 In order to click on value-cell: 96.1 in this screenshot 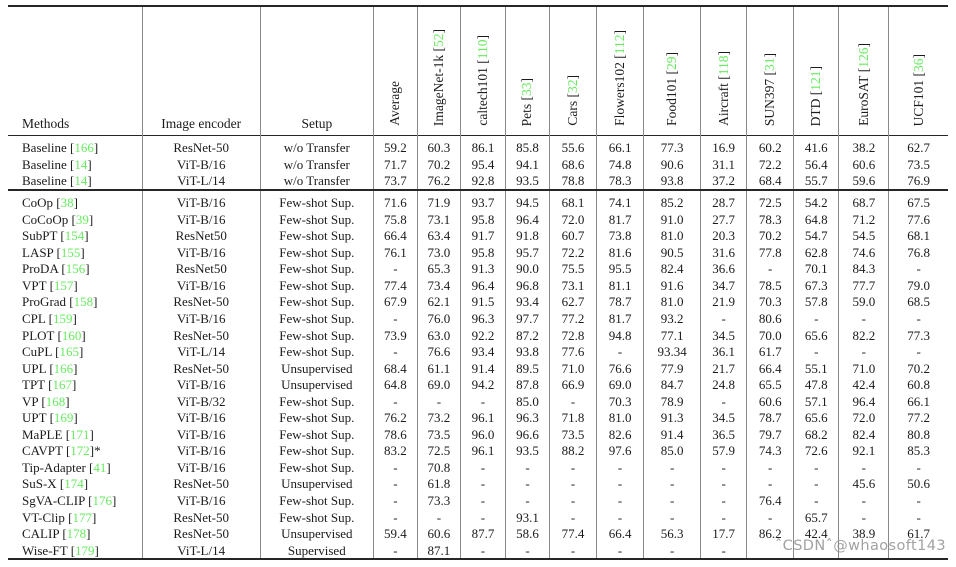, I will do `click(482, 418)`.